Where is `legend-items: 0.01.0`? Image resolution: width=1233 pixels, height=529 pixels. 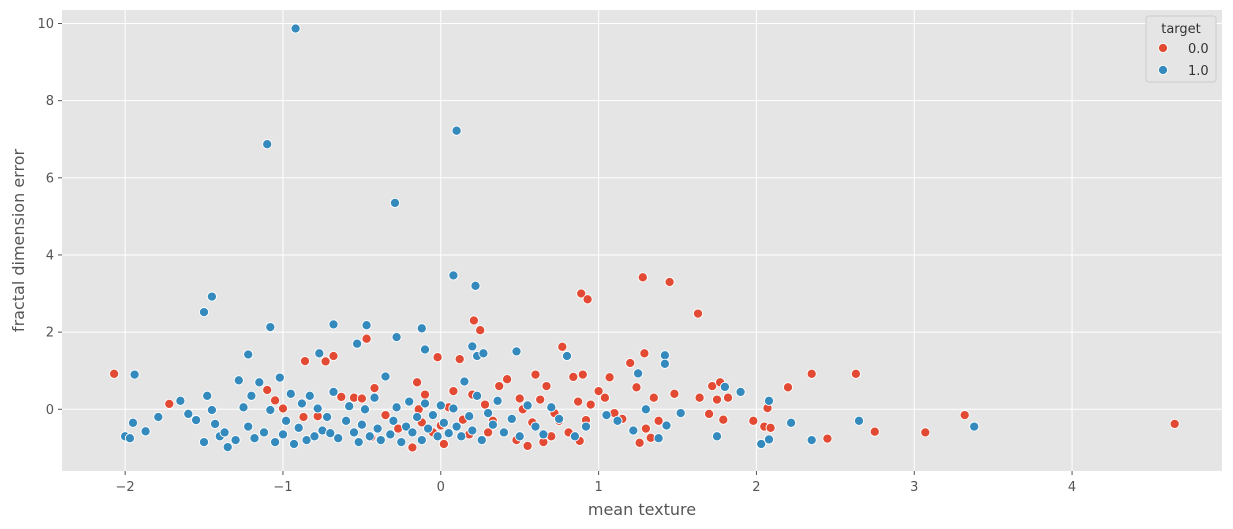
legend-items: 0.01.0 is located at coordinates (1183, 60).